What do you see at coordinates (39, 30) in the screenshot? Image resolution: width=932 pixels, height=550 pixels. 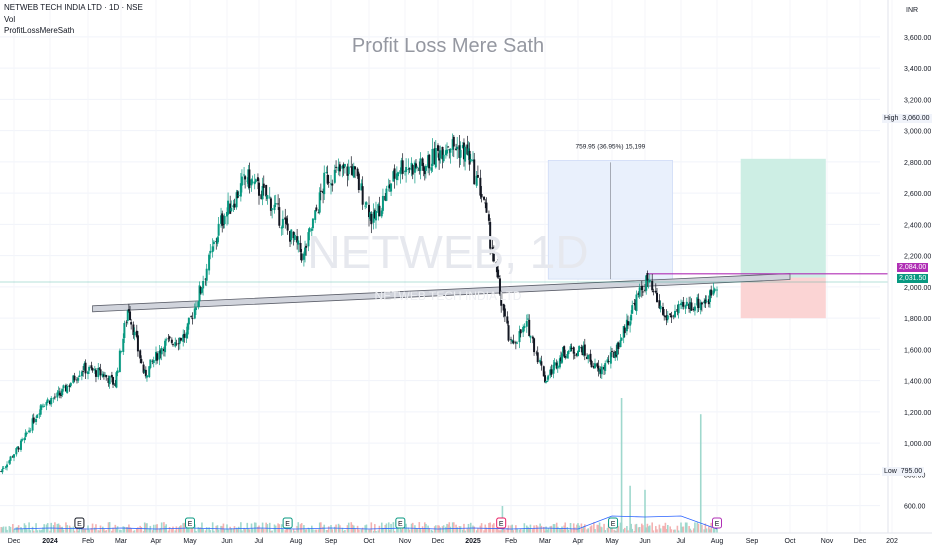 I see `indicator-profitloss: ProfitLossMereSath` at bounding box center [39, 30].